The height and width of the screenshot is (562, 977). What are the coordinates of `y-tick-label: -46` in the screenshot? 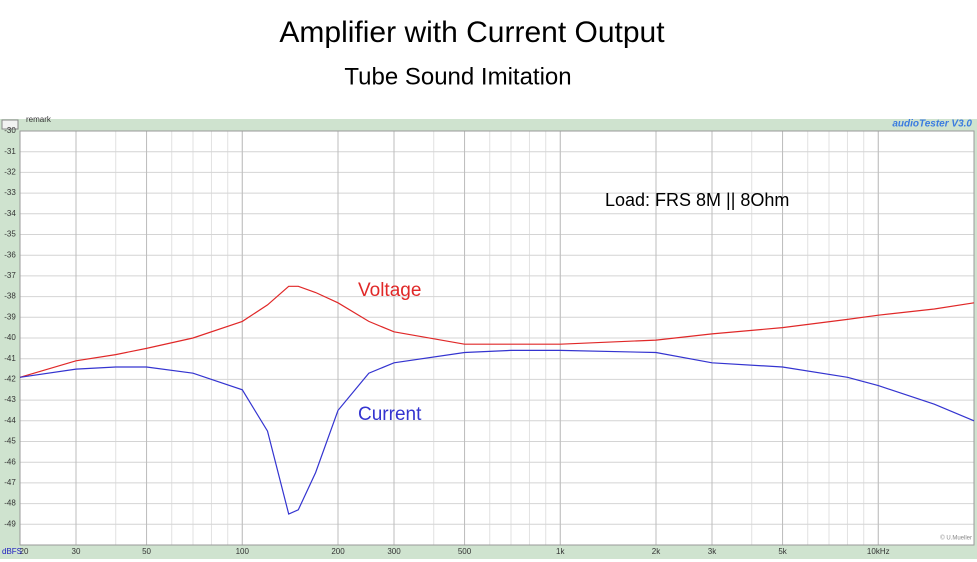 It's located at (10, 461).